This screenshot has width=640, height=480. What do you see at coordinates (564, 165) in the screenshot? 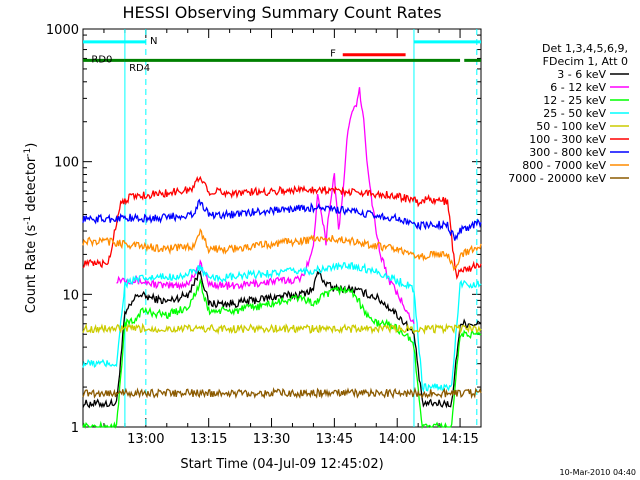
I see `legend-label: 800 - 7000 keV` at bounding box center [564, 165].